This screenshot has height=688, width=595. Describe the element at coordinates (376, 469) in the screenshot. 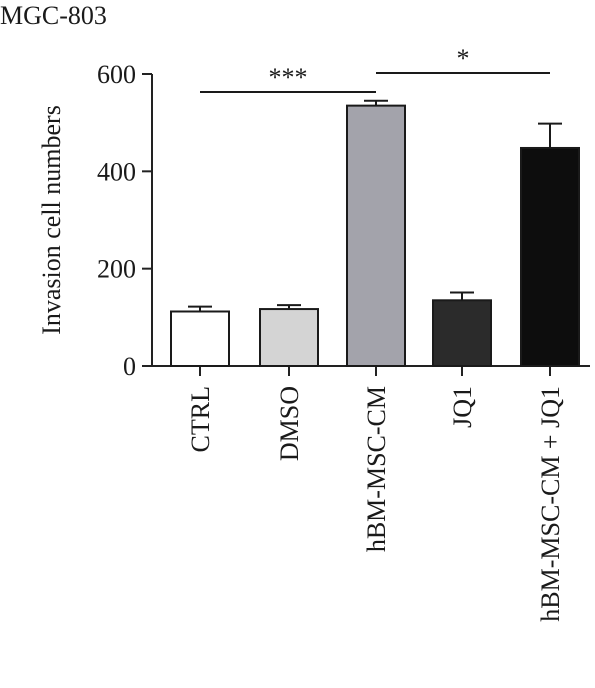

I see `x-tick-label: hBM-MSC-CM` at that location.